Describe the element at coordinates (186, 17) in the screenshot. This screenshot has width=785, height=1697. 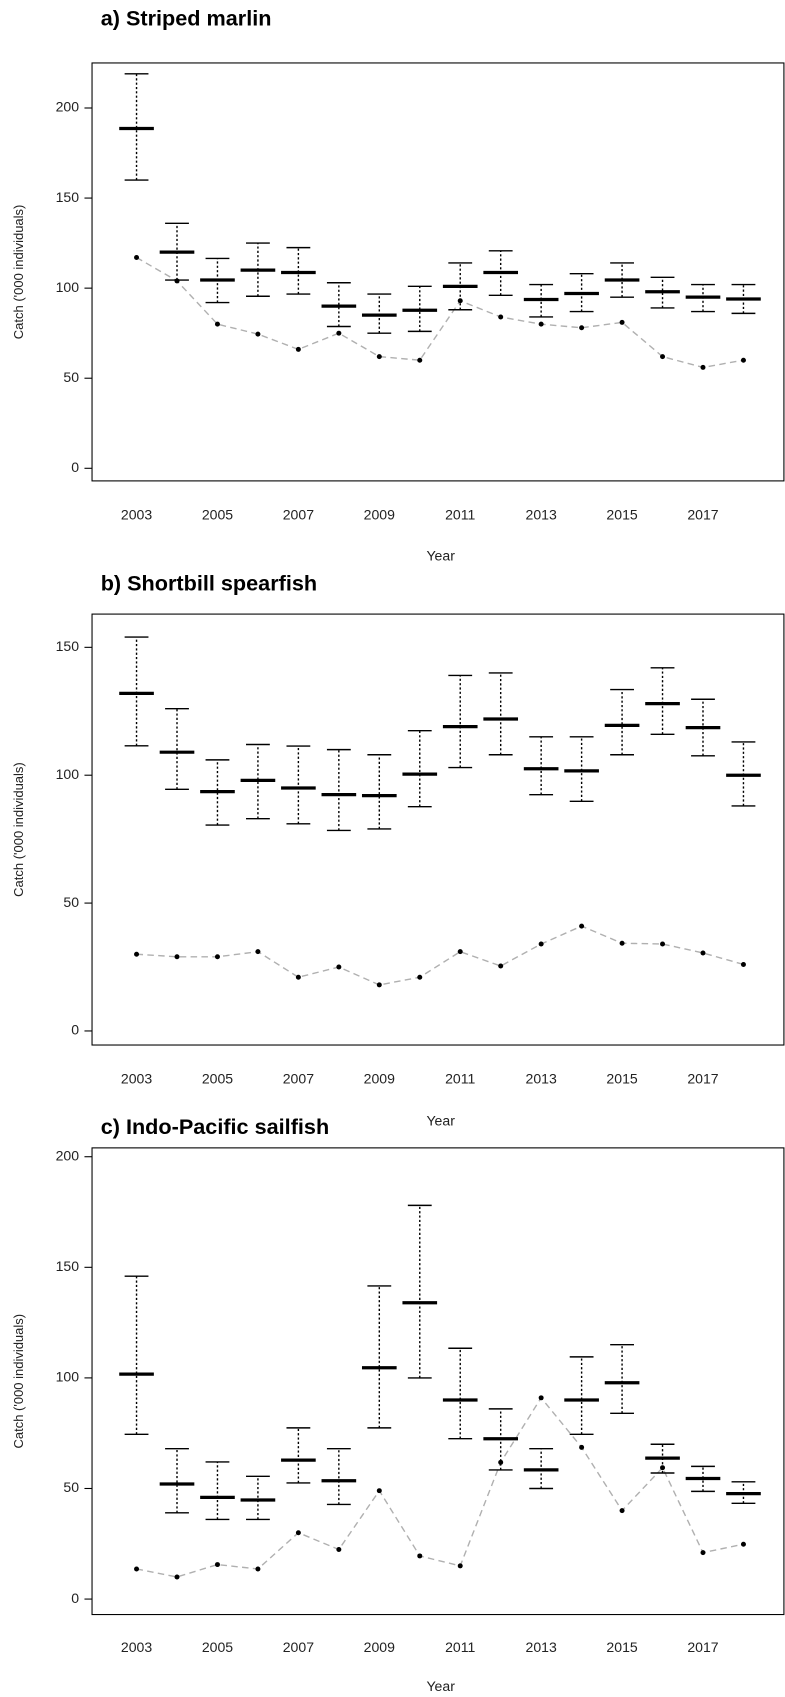
I see `panel-title: a) Striped marlin` at that location.